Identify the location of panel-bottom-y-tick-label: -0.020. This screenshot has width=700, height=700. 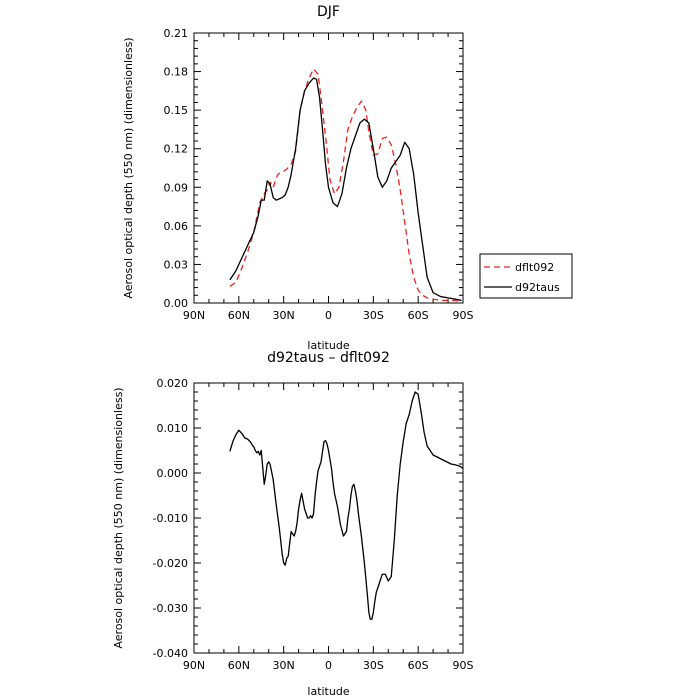
(170, 563).